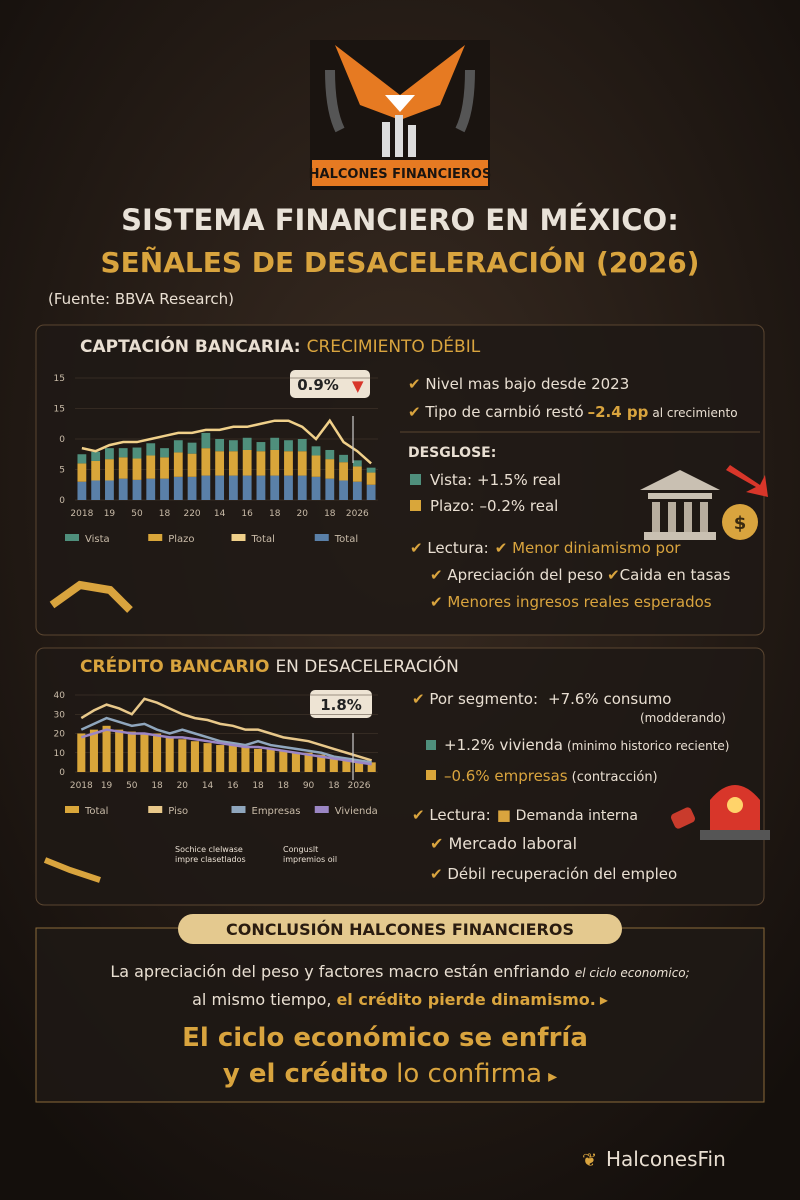 This screenshot has height=1200, width=800. Describe the element at coordinates (226, 441) in the screenshot. I see `line` at that location.